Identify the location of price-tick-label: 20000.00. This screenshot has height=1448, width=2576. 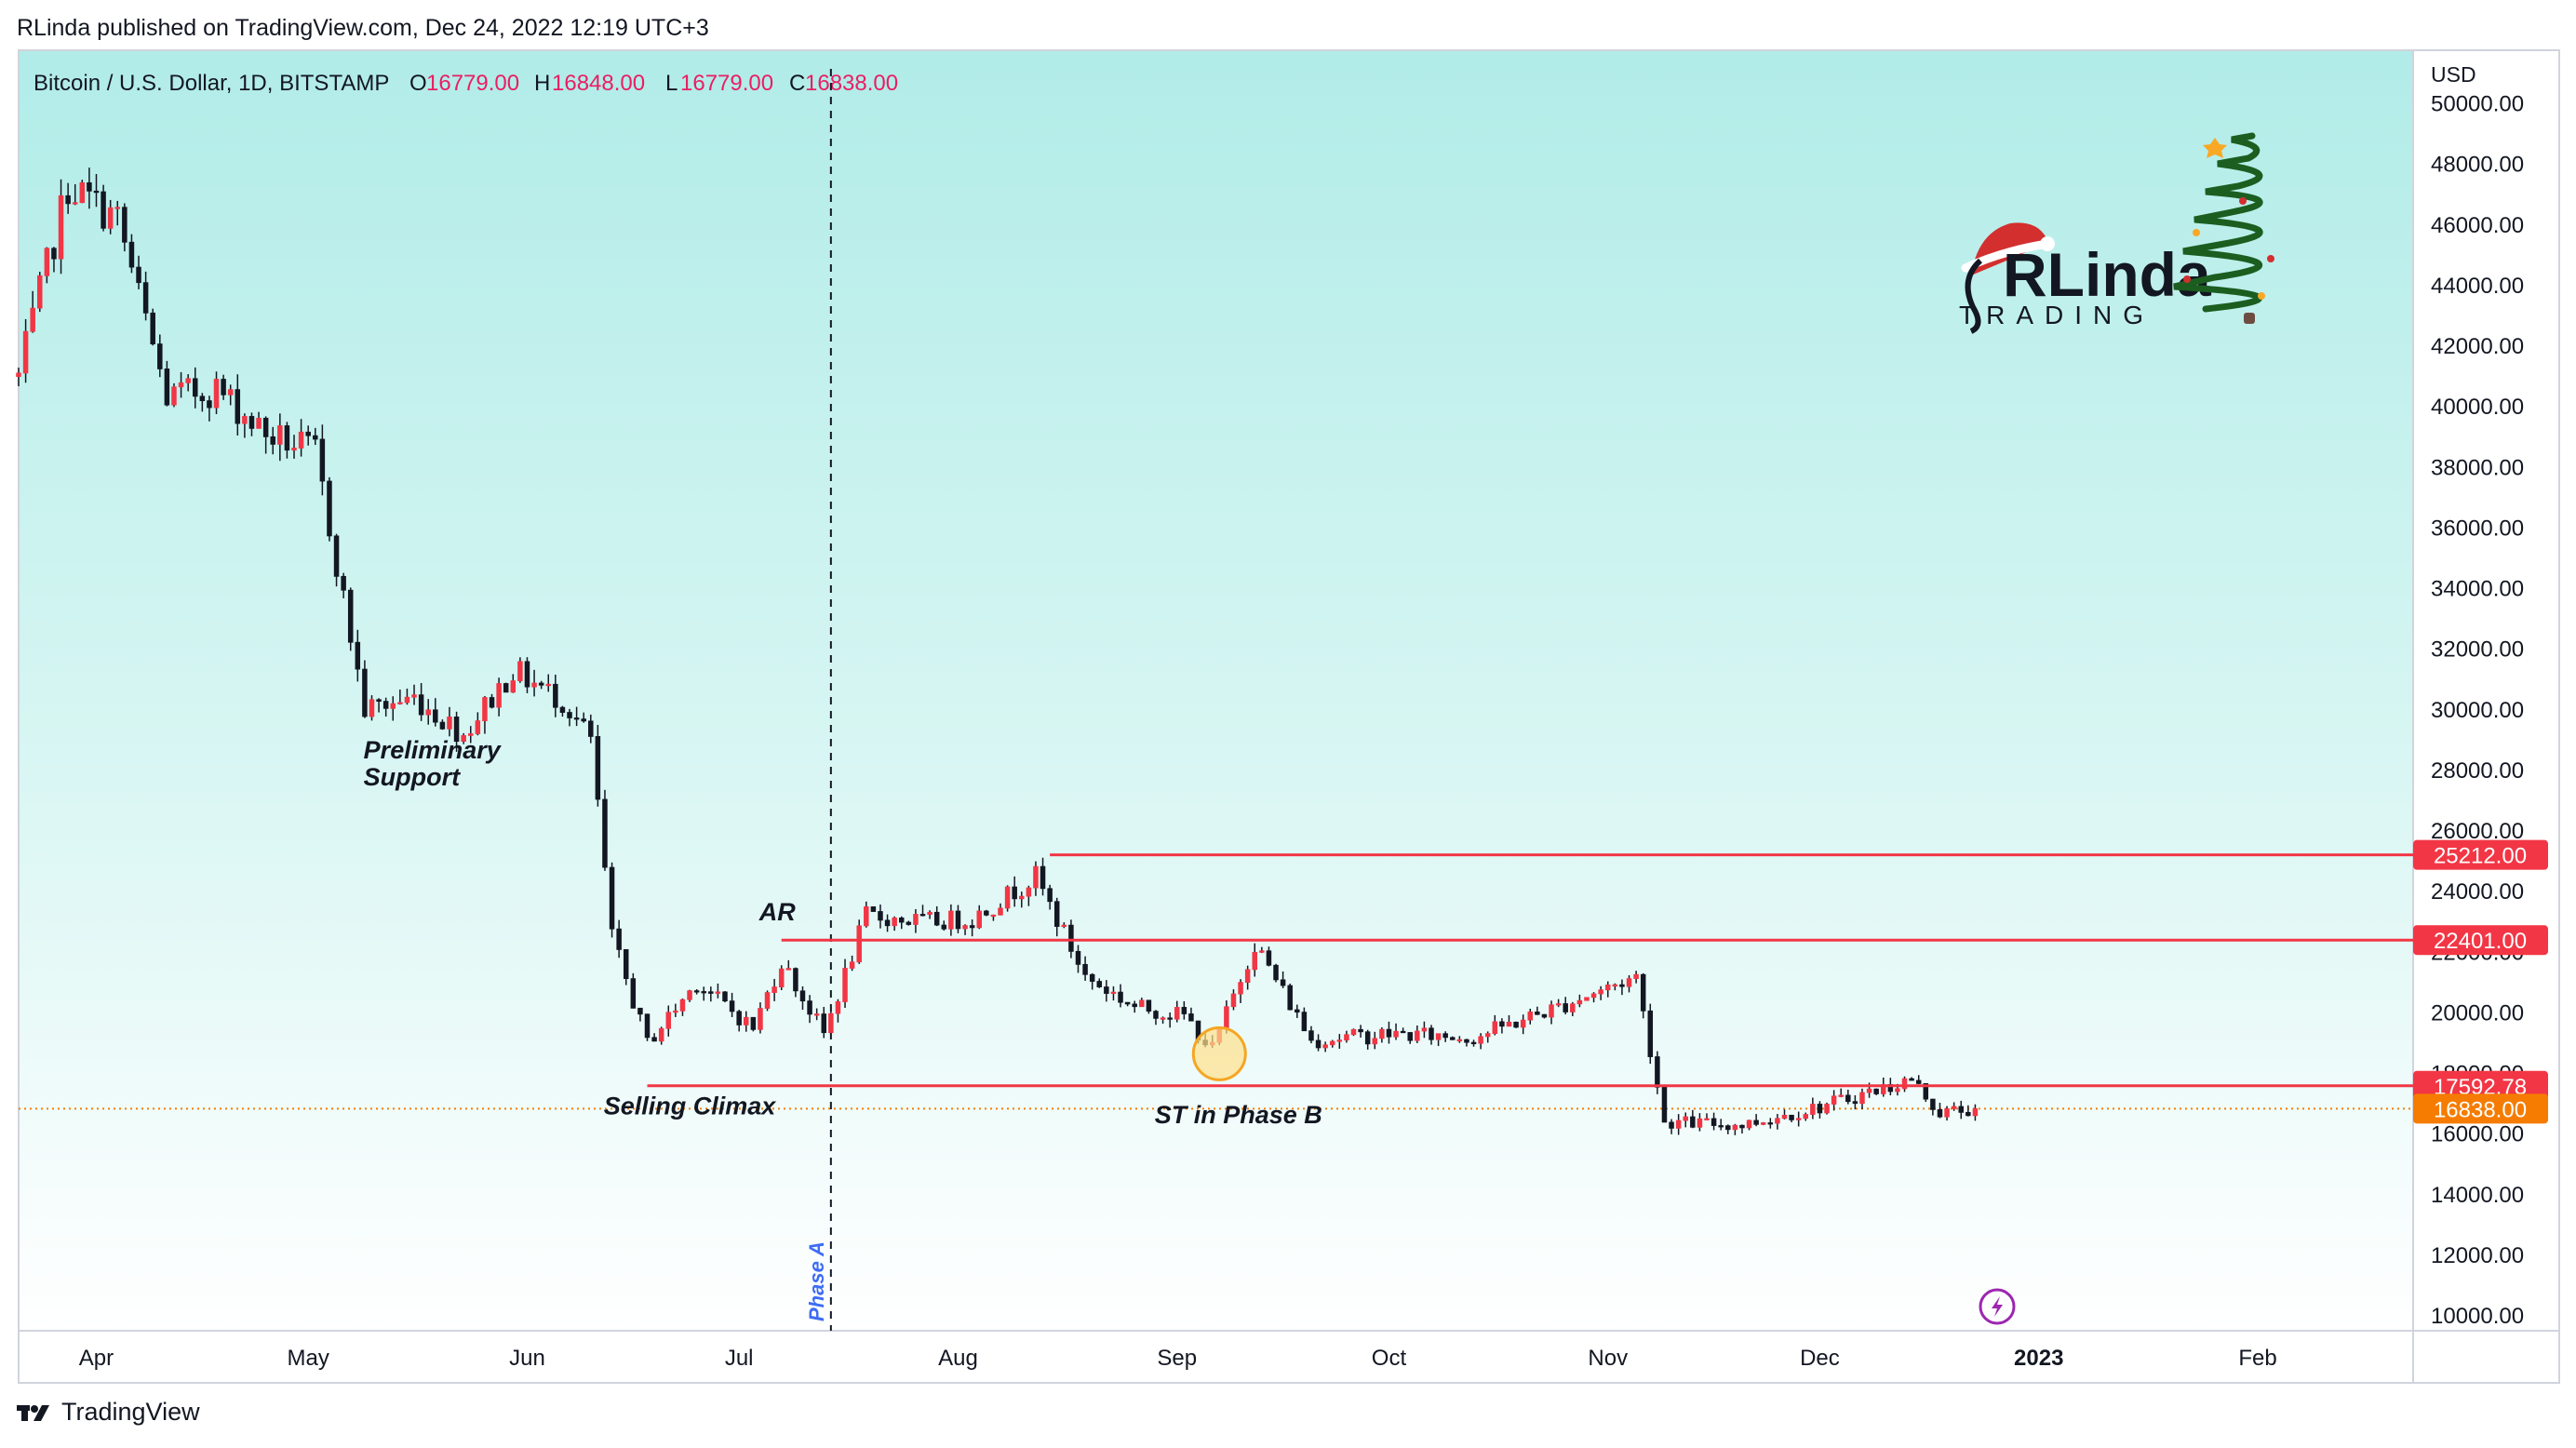
(2477, 1013).